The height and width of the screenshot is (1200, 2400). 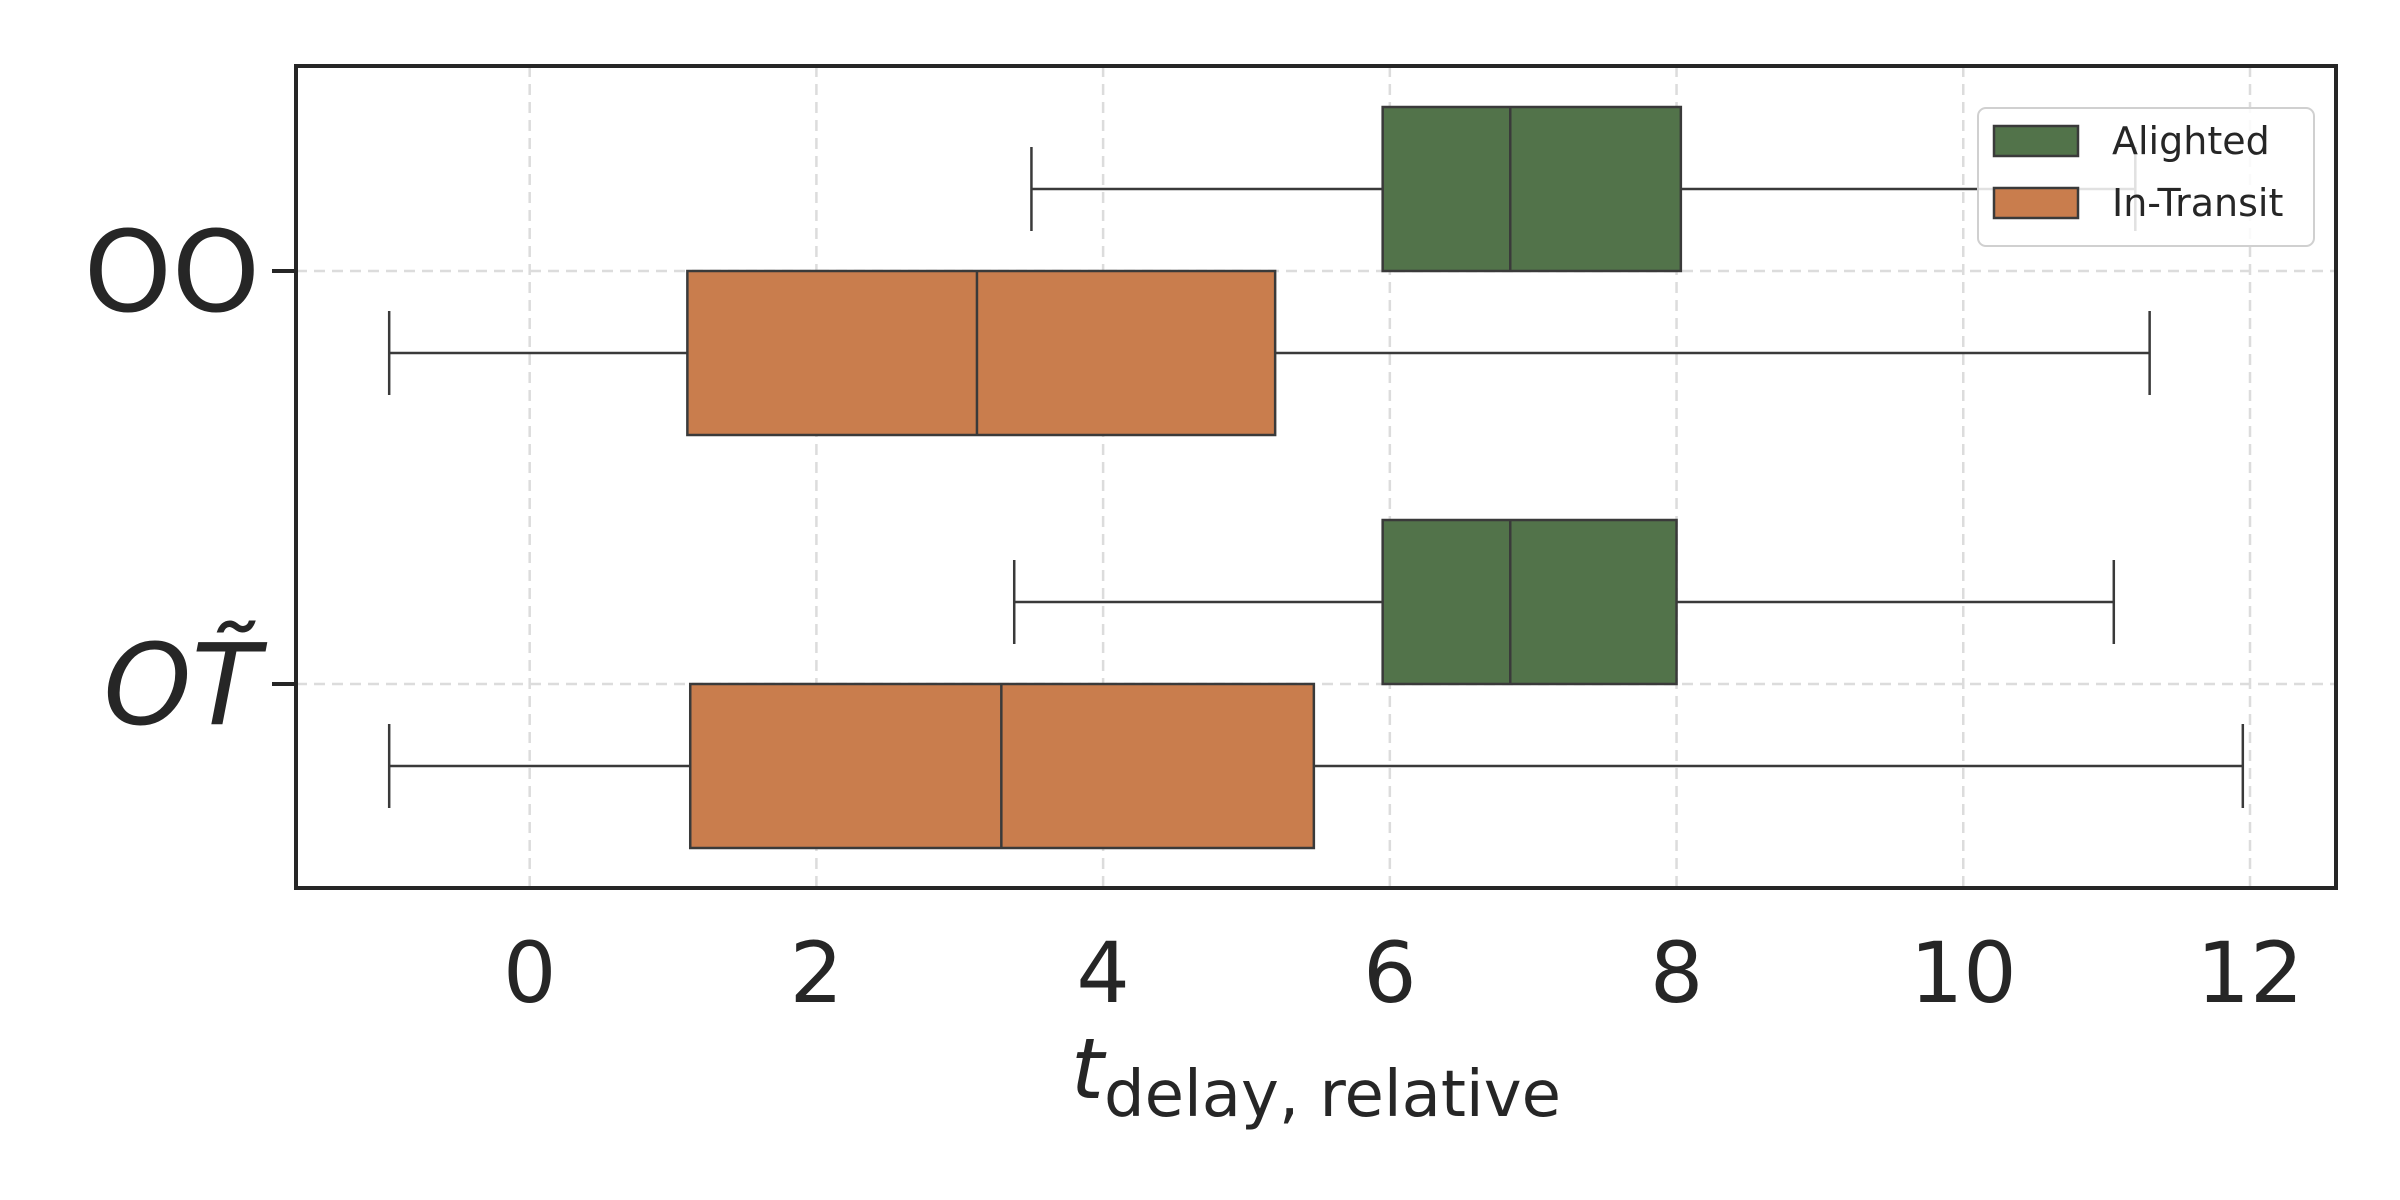 What do you see at coordinates (185, 686) in the screenshot?
I see `y-category-label: OT̃` at bounding box center [185, 686].